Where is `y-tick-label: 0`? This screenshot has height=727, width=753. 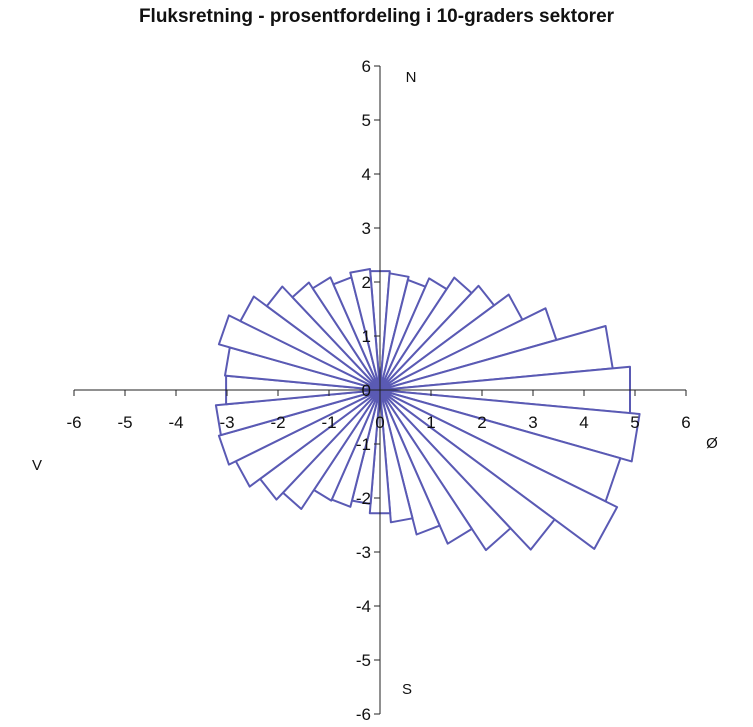
y-tick-label: 0 is located at coordinates (366, 390).